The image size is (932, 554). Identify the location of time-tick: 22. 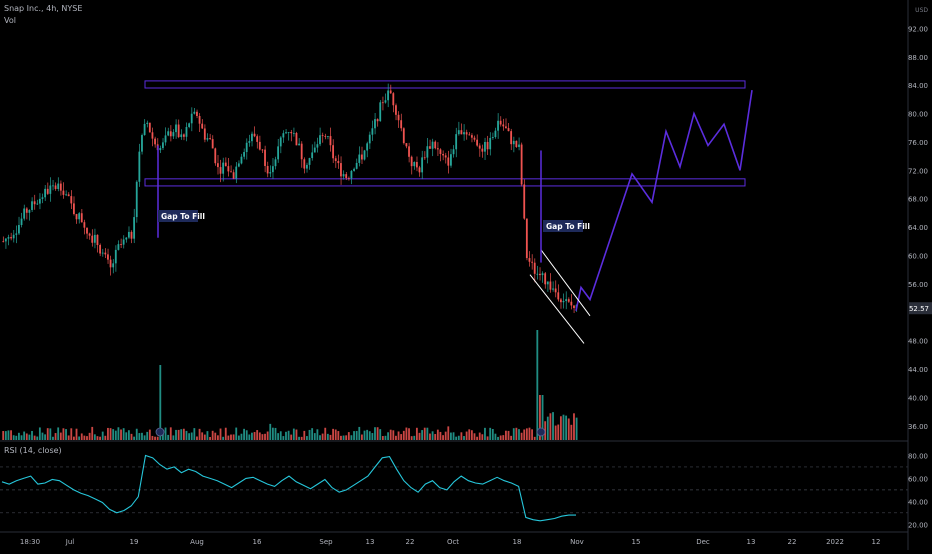
(410, 542).